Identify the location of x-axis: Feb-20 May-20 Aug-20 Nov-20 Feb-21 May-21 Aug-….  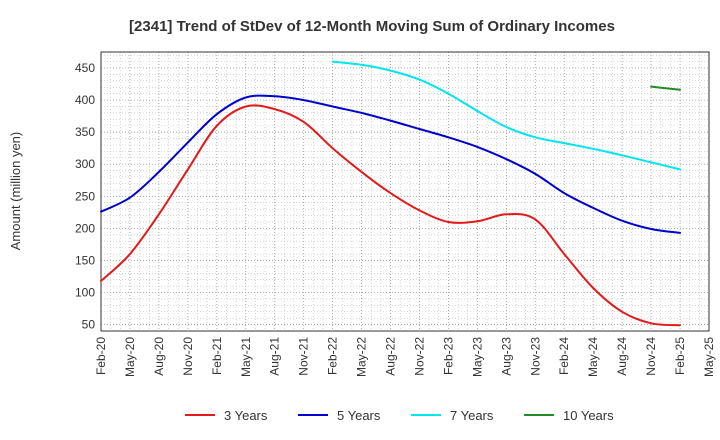
(405, 357).